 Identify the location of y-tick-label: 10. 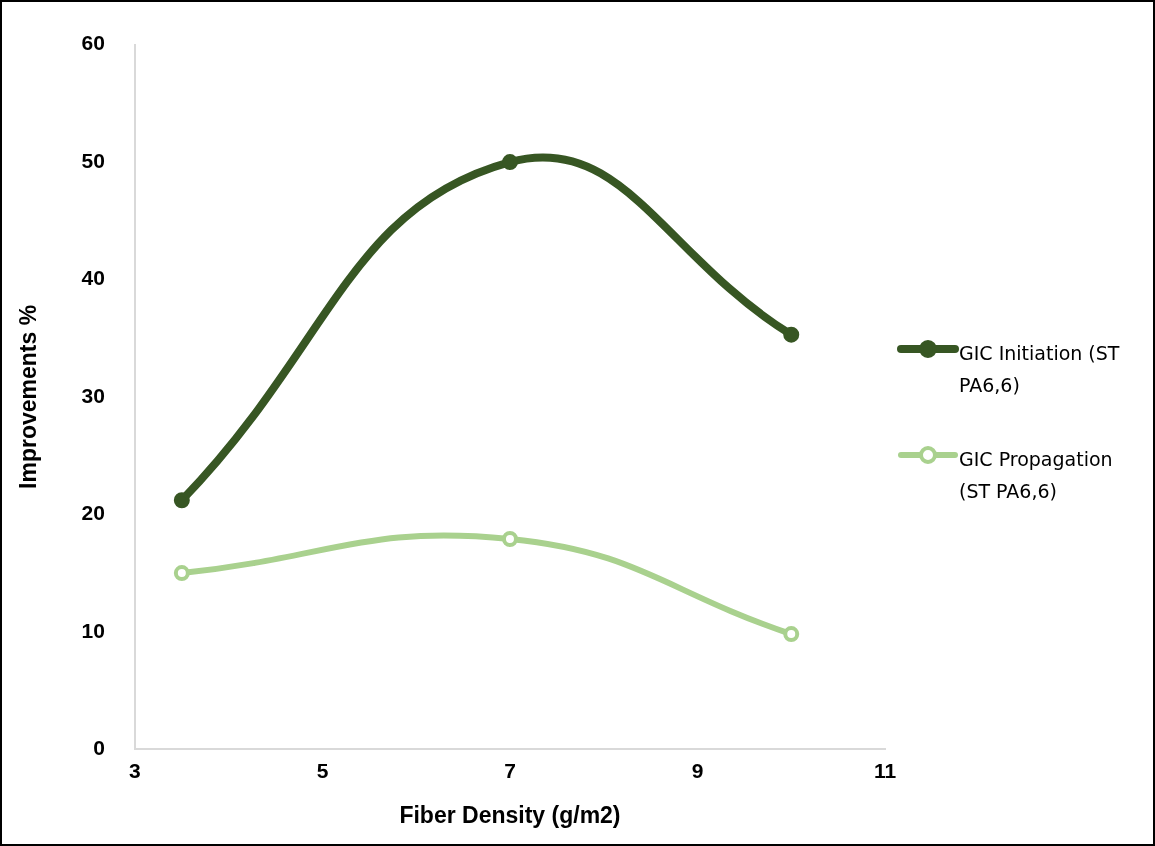
(93, 630).